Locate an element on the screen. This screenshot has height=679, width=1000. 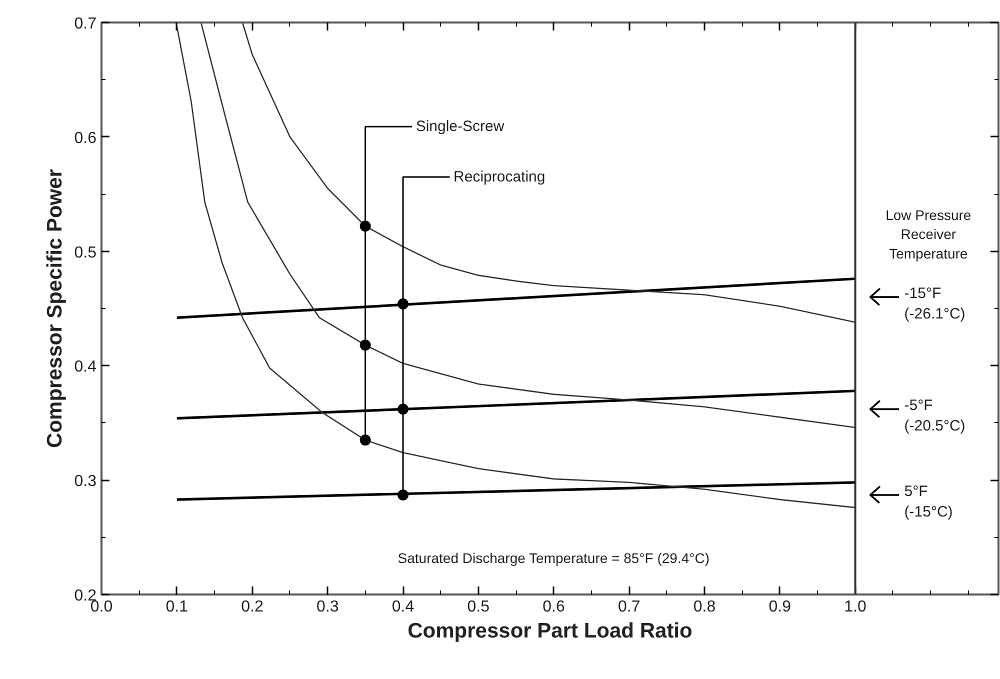
x-tick-label: 0.7 is located at coordinates (629, 607).